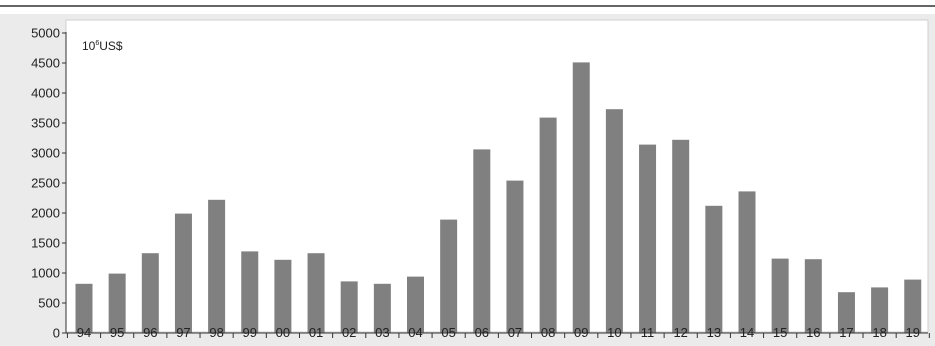 The height and width of the screenshot is (346, 935). What do you see at coordinates (45, 183) in the screenshot?
I see `y-tick-label: 2500` at bounding box center [45, 183].